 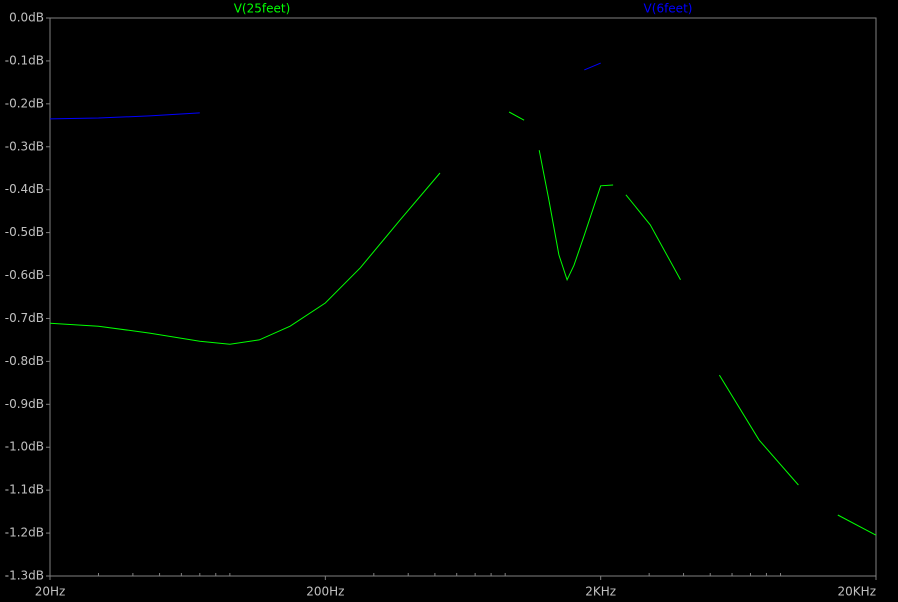 I want to click on y-tick-label: -0.1dB, so click(x=24, y=60).